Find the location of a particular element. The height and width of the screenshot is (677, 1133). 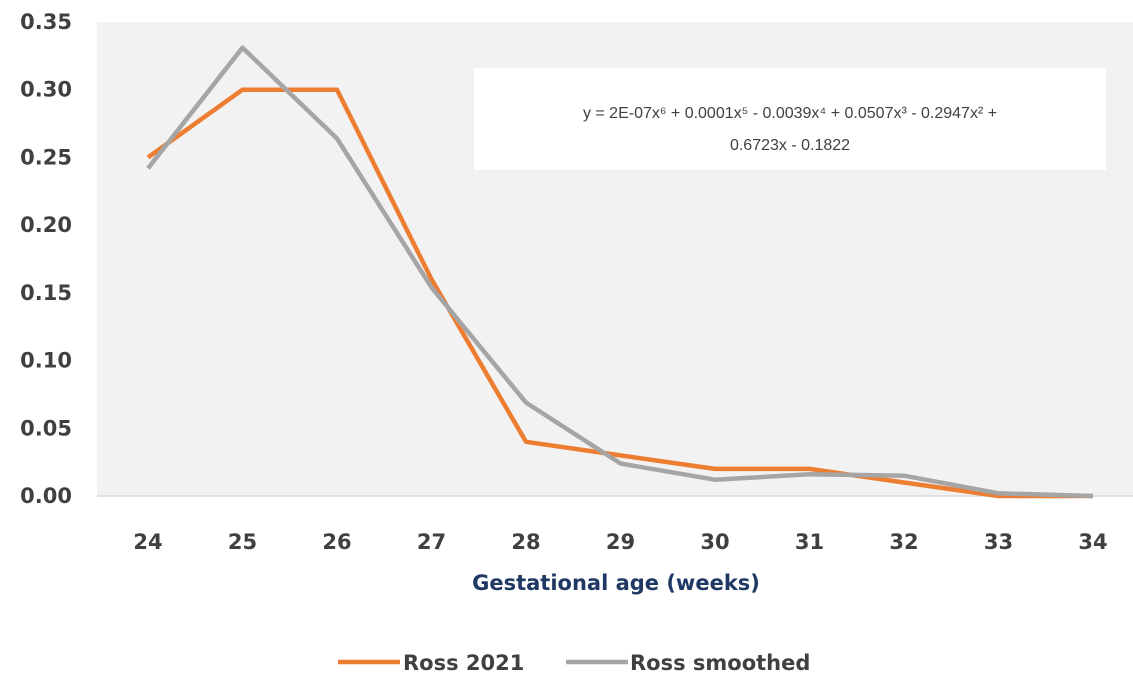

x-tick-label: 26 is located at coordinates (336, 542).